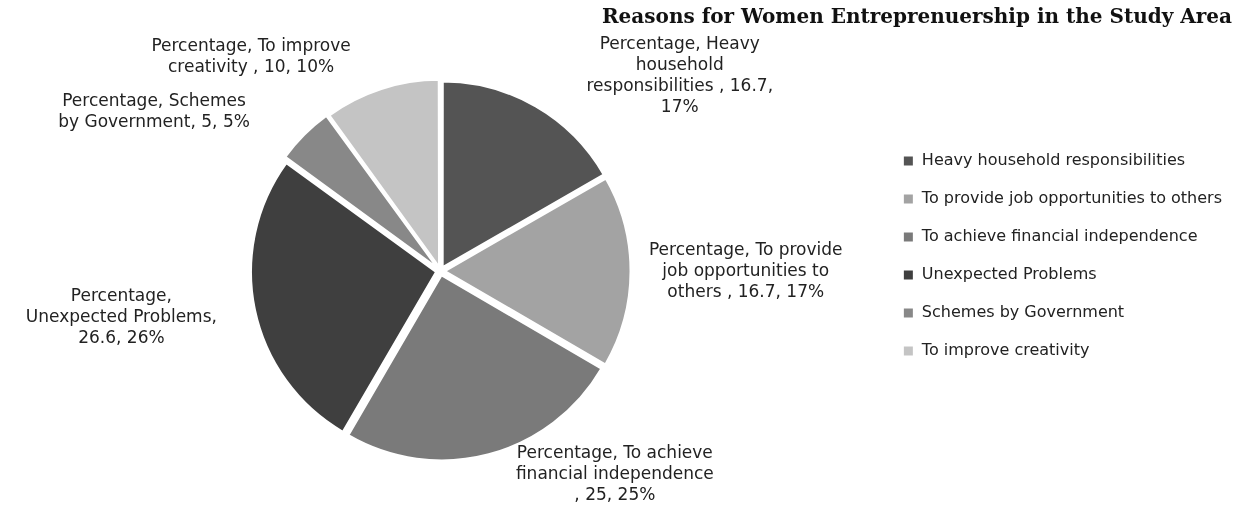 The image size is (1242, 512). What do you see at coordinates (121, 315) in the screenshot?
I see `data-label: Percentage, Unexpected Problems, 26.6, 26%` at bounding box center [121, 315].